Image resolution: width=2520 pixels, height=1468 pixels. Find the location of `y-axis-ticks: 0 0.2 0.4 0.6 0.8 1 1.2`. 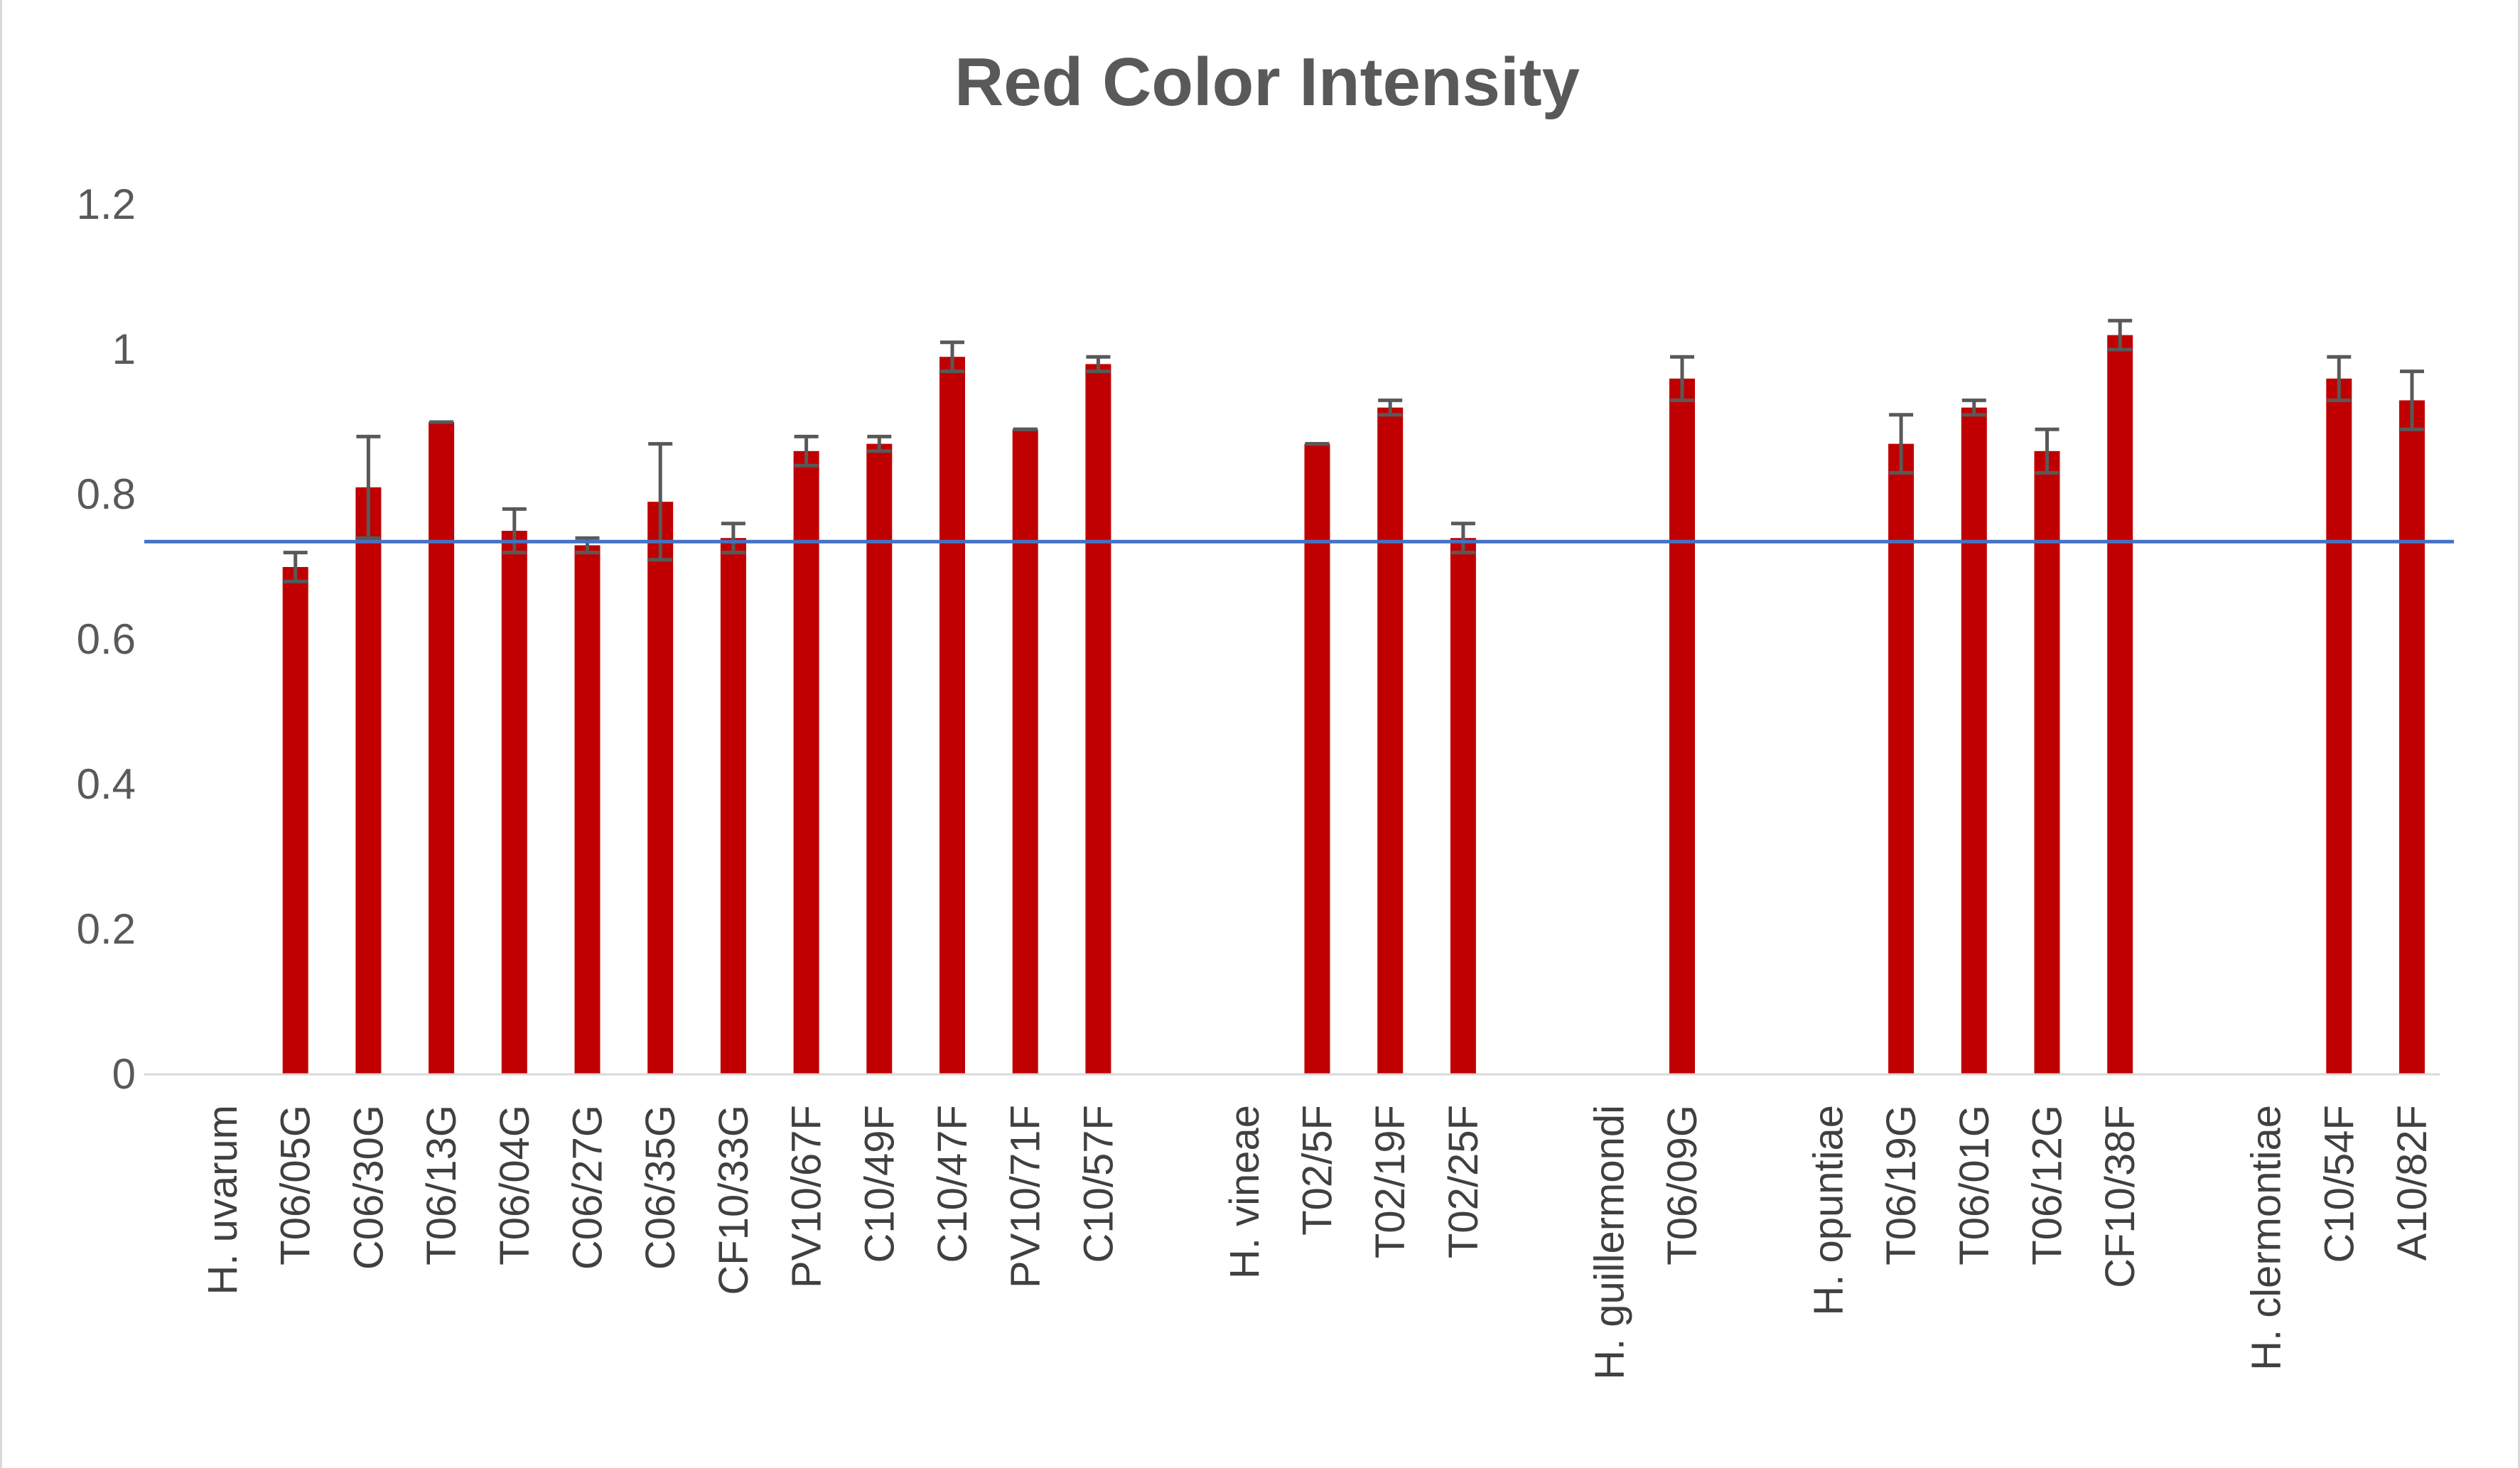

y-axis-ticks: 0 0.2 0.4 0.6 0.8 1 1.2 is located at coordinates (107, 639).